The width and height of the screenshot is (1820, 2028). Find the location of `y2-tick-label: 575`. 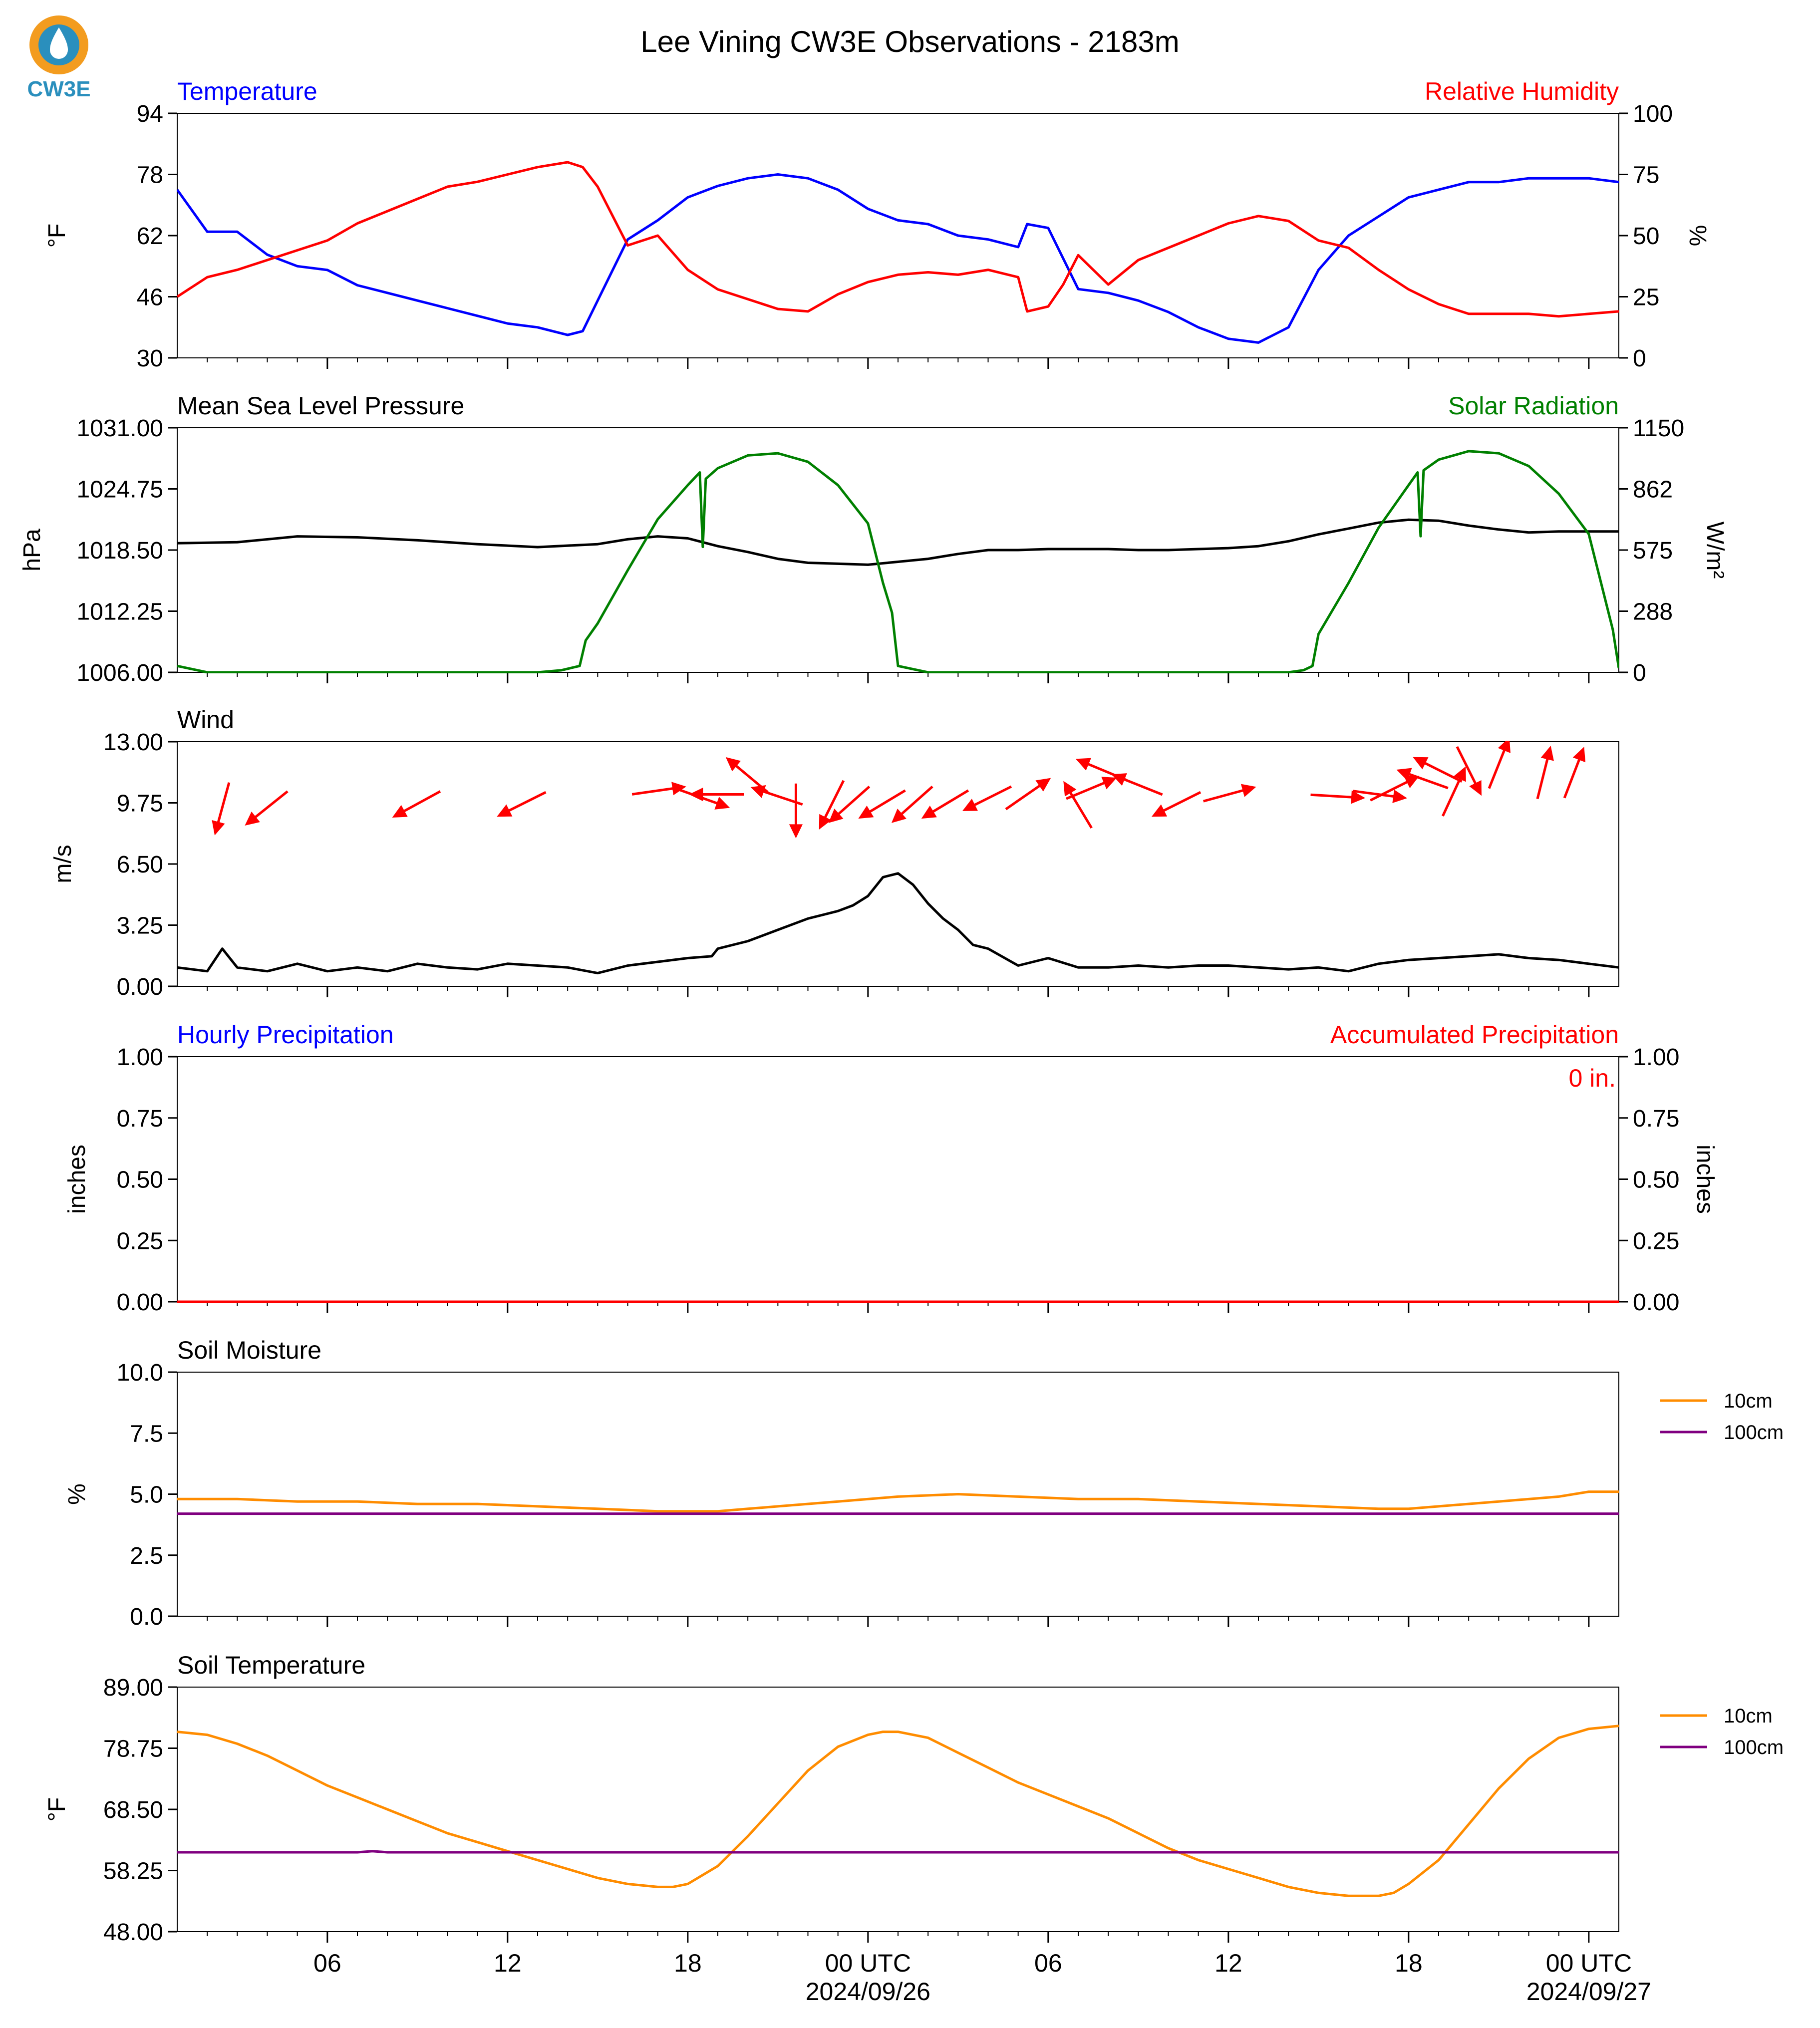

y2-tick-label: 575 is located at coordinates (1653, 551).